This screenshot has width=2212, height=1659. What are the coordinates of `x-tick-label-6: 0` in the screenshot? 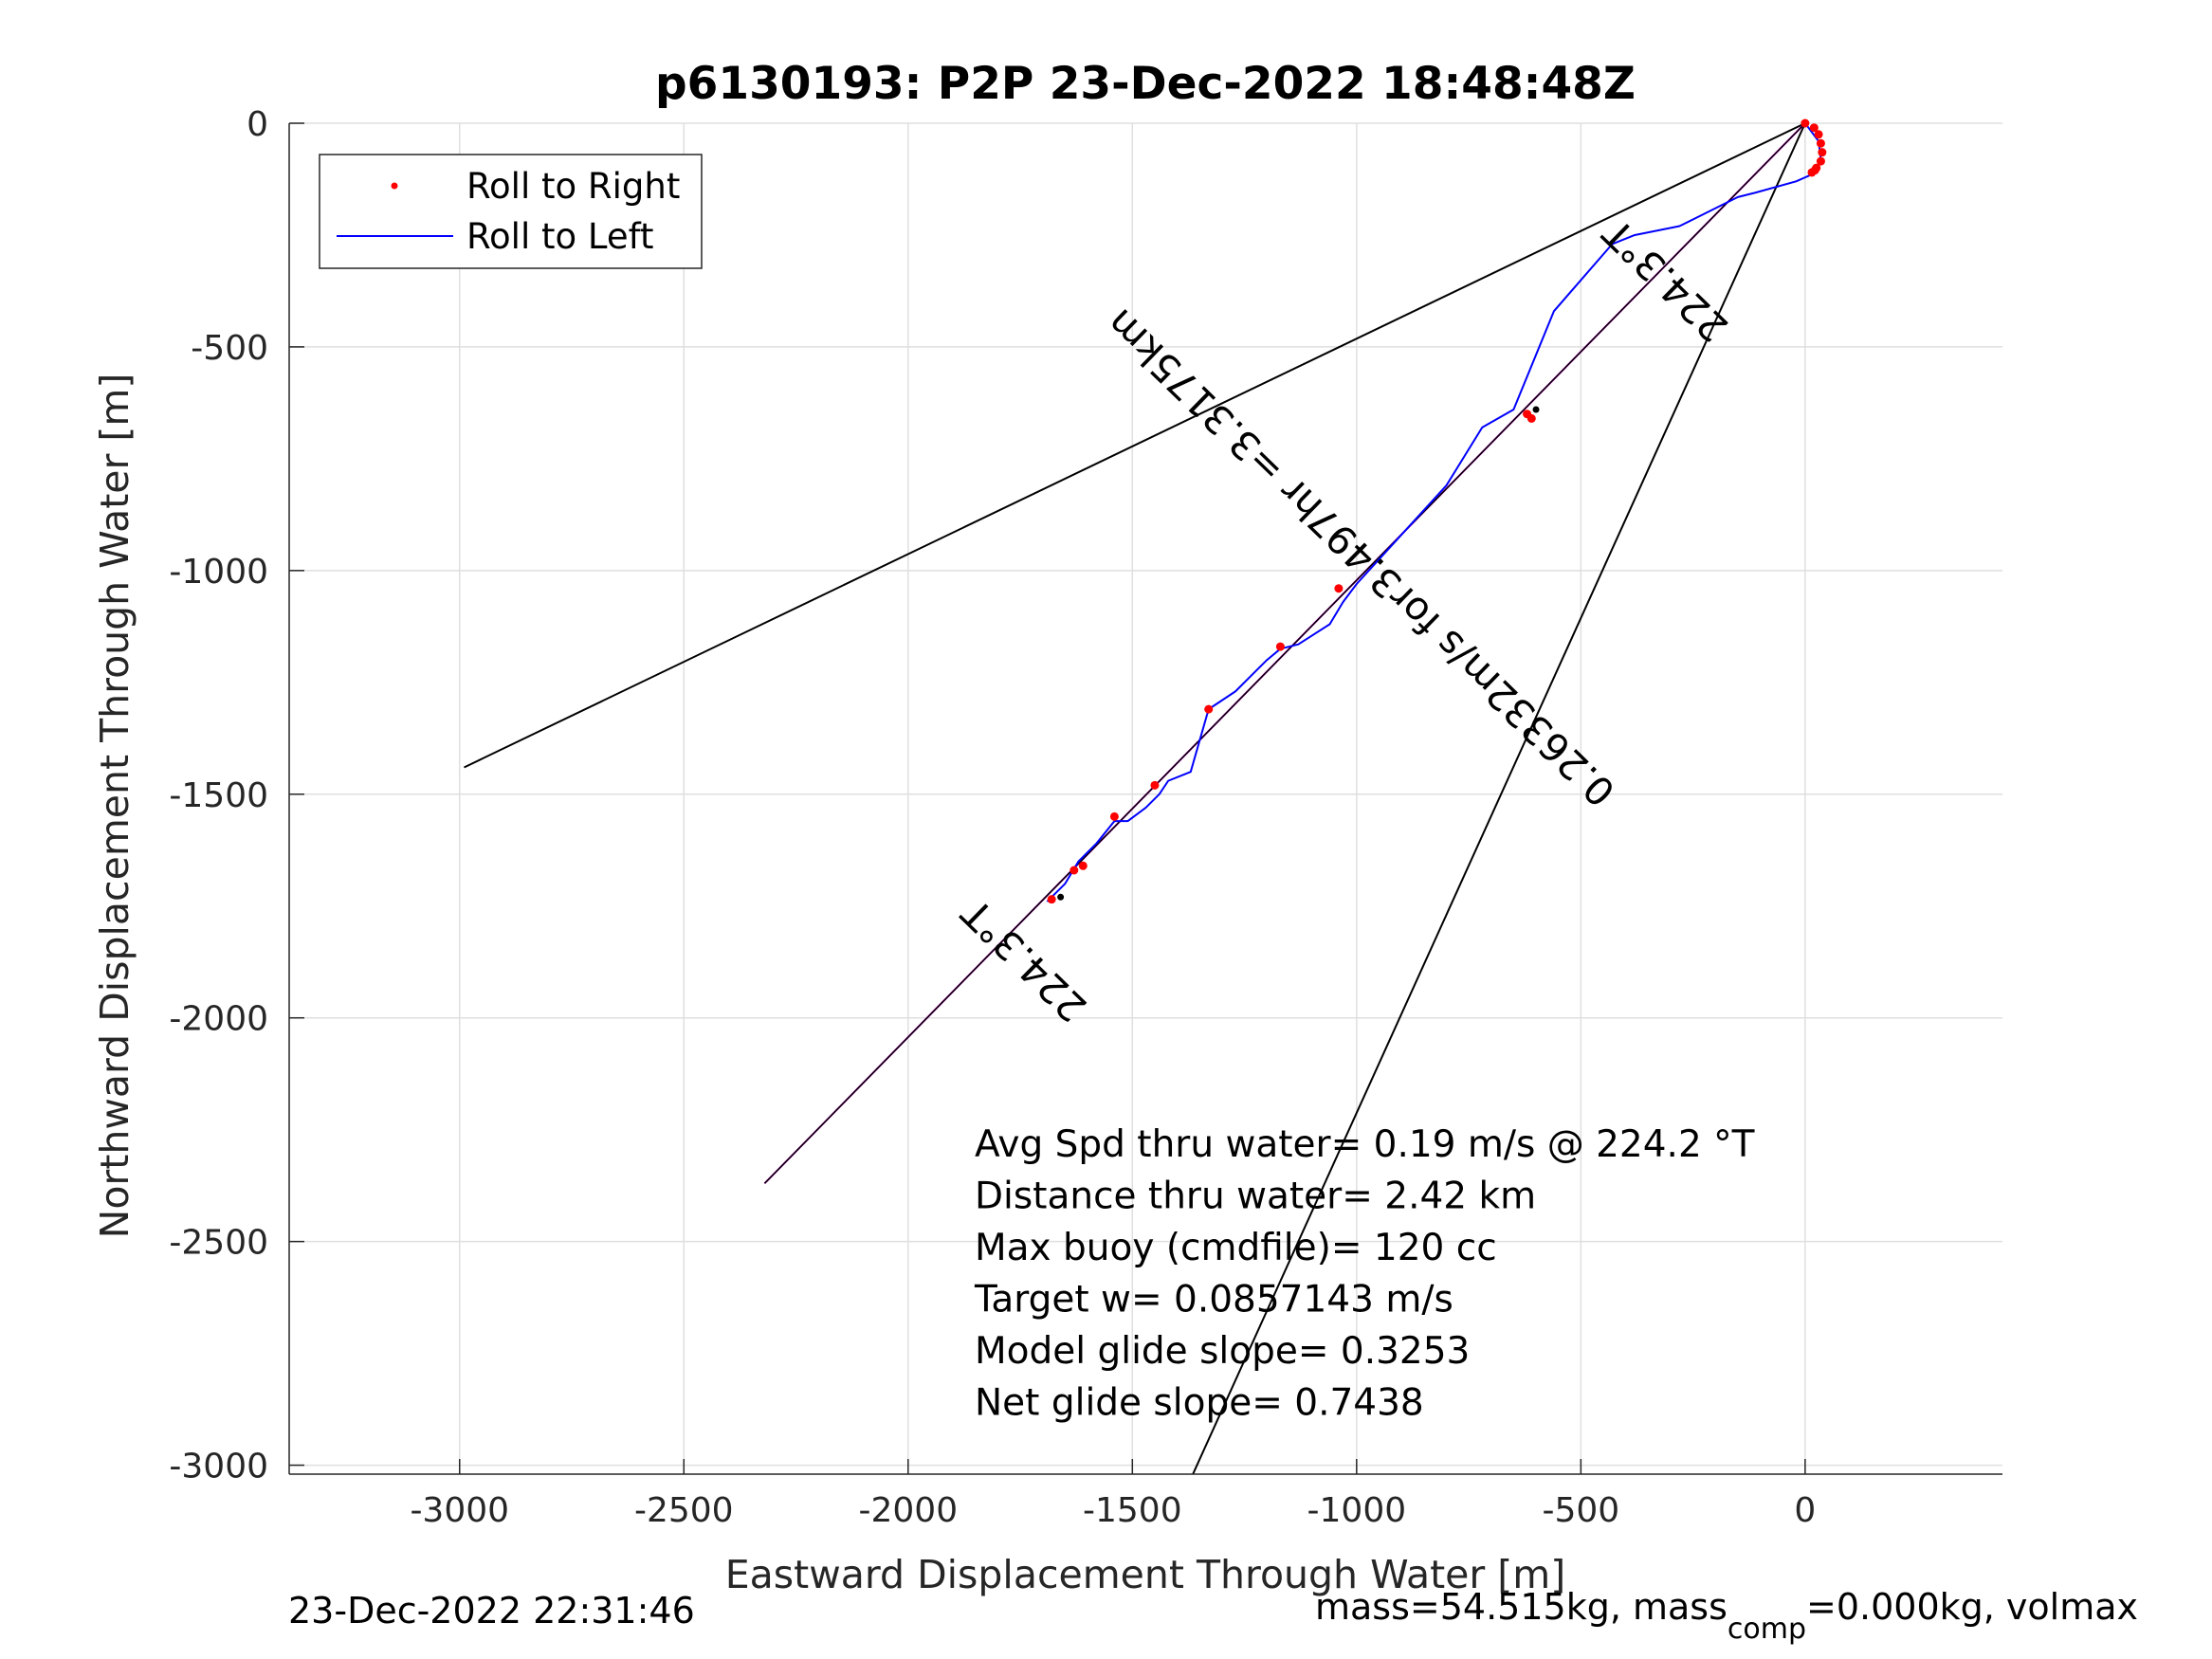 It's located at (1805, 1510).